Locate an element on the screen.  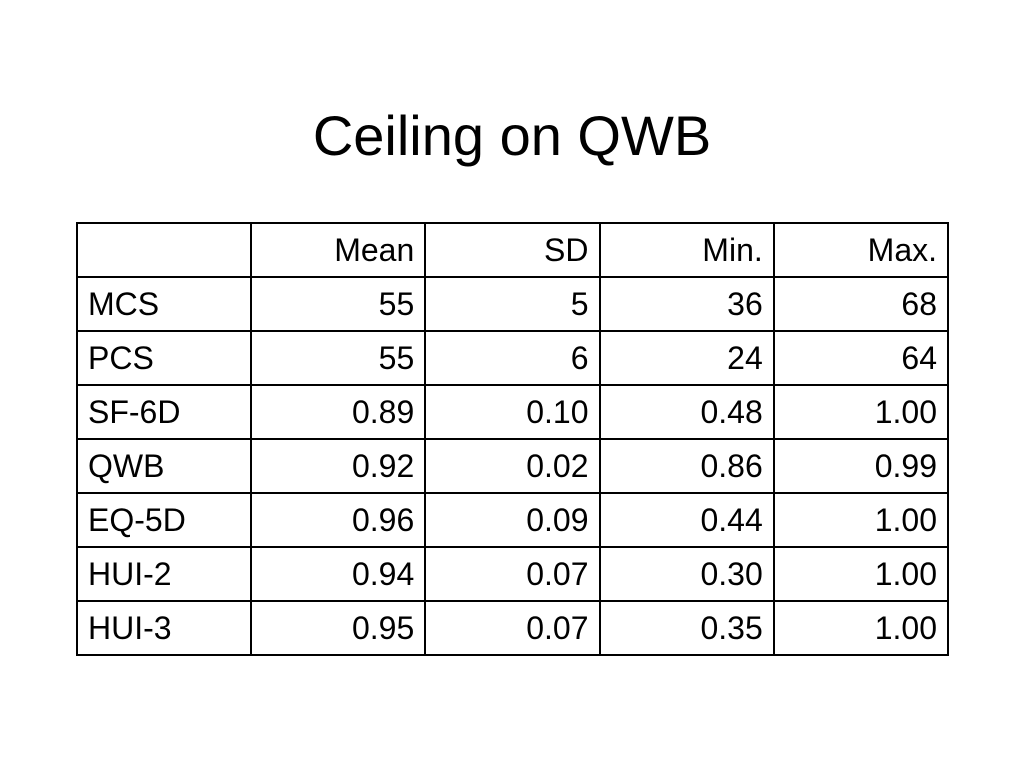
table-row: PCS 55 6 24 64 is located at coordinates (513, 358).